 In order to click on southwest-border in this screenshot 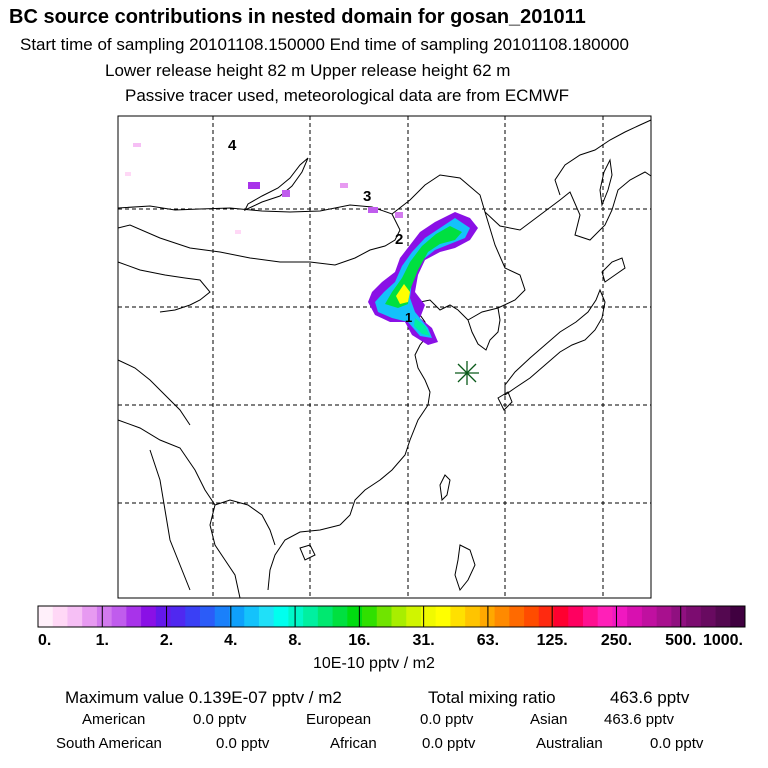, I will do `click(179, 509)`.